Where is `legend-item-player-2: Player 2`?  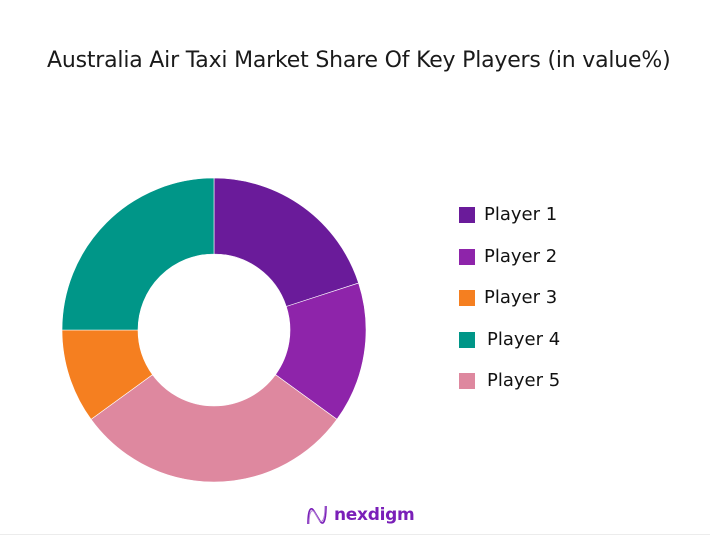 legend-item-player-2: Player 2 is located at coordinates (508, 256).